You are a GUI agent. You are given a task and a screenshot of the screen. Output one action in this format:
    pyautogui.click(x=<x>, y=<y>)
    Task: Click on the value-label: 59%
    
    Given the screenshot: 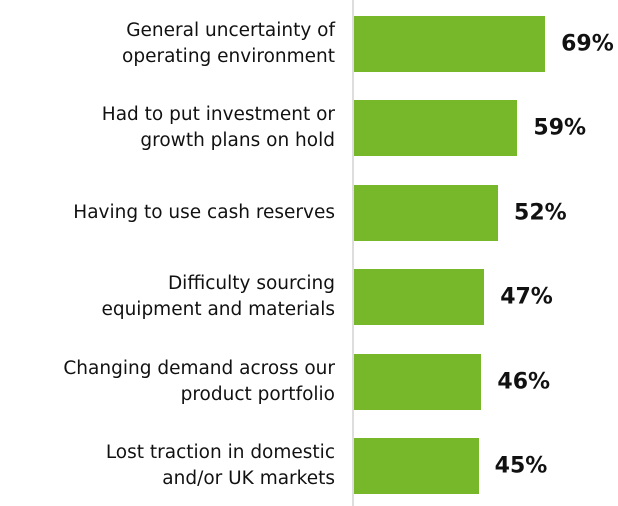 What is the action you would take?
    pyautogui.click(x=560, y=128)
    